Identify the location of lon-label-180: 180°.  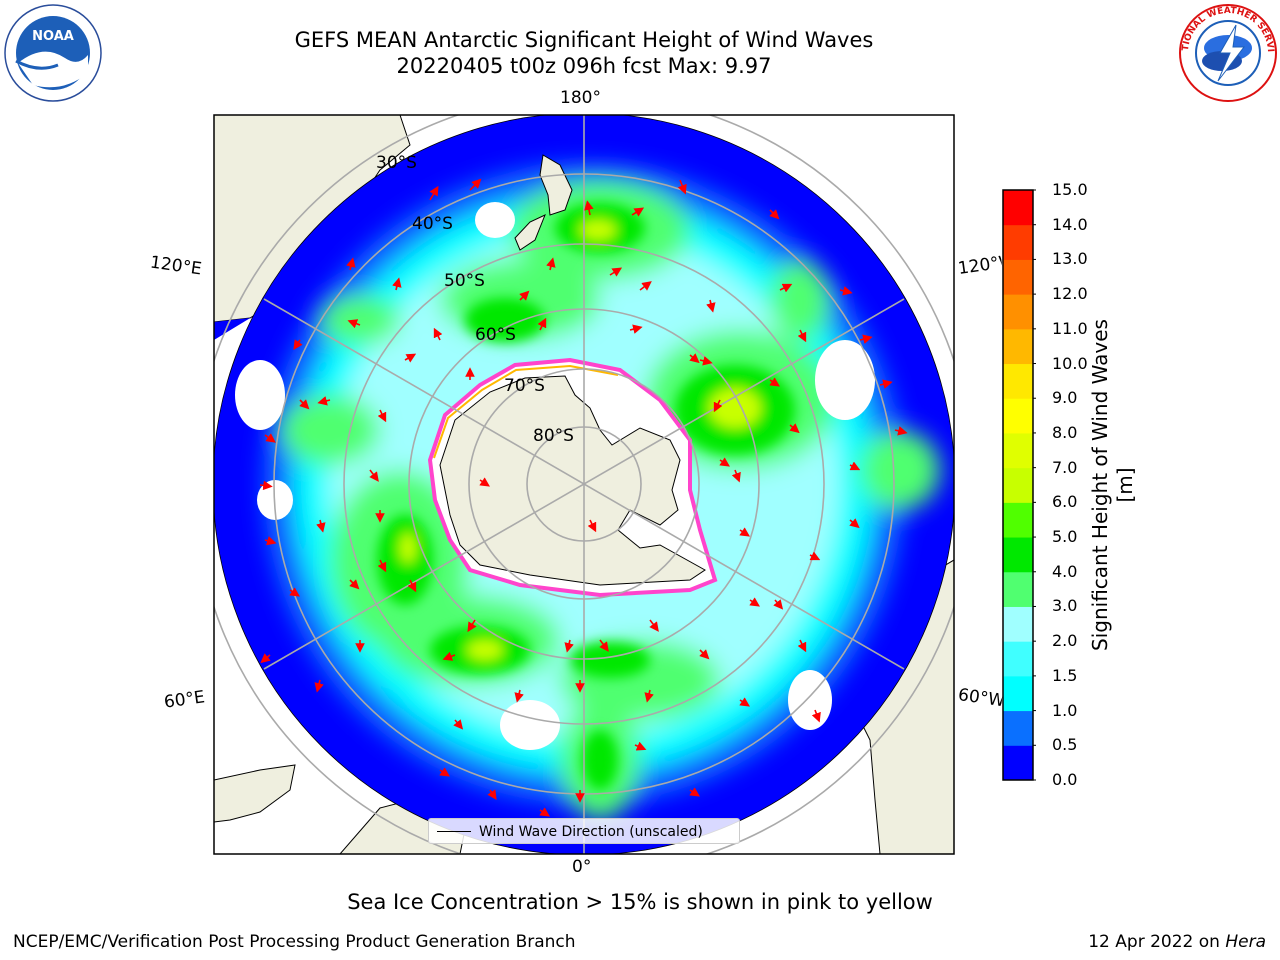
(580, 98).